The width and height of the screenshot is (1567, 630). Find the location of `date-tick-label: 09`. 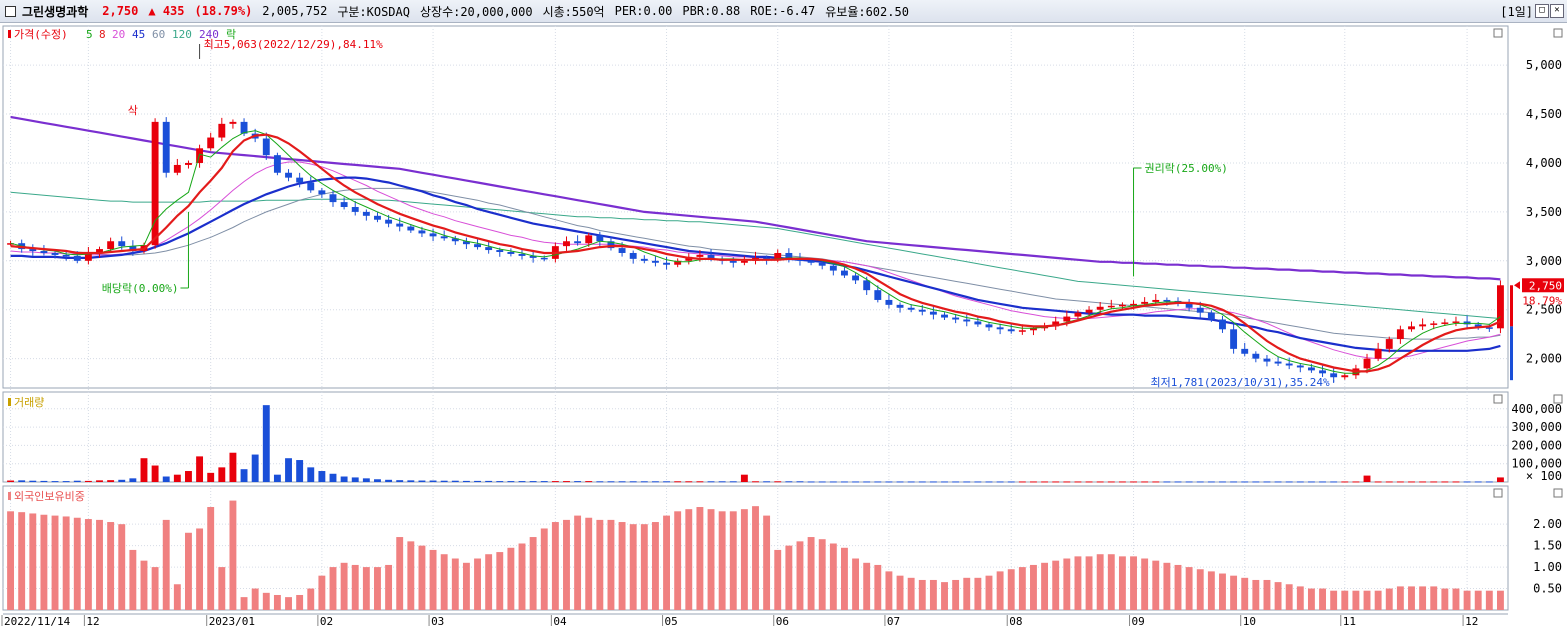

date-tick-label: 09 is located at coordinates (1138, 621).